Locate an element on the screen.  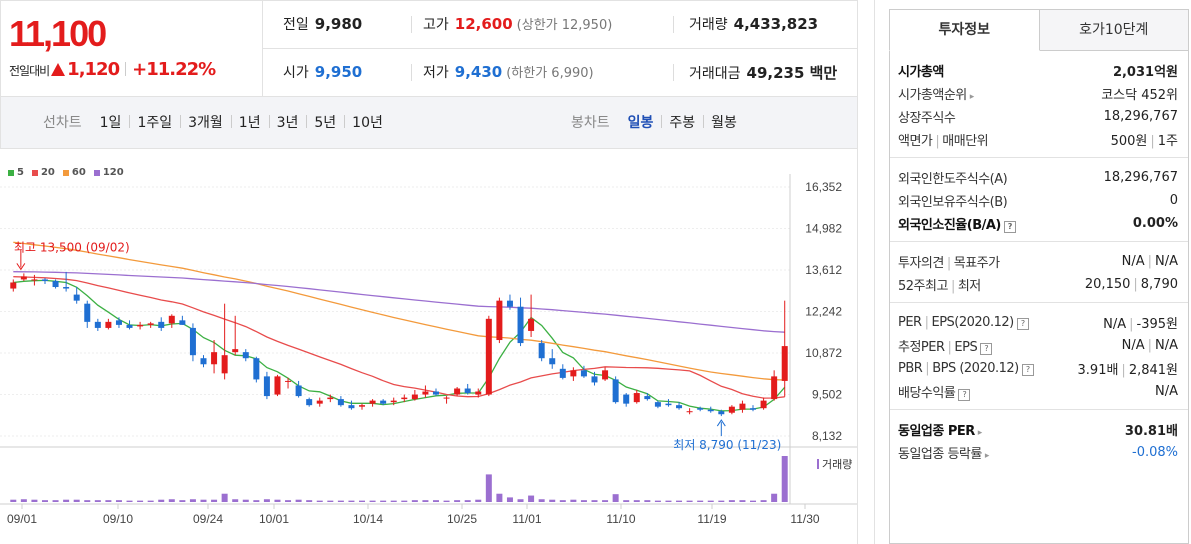
y-tick-label: 9,502 is located at coordinates (827, 395).